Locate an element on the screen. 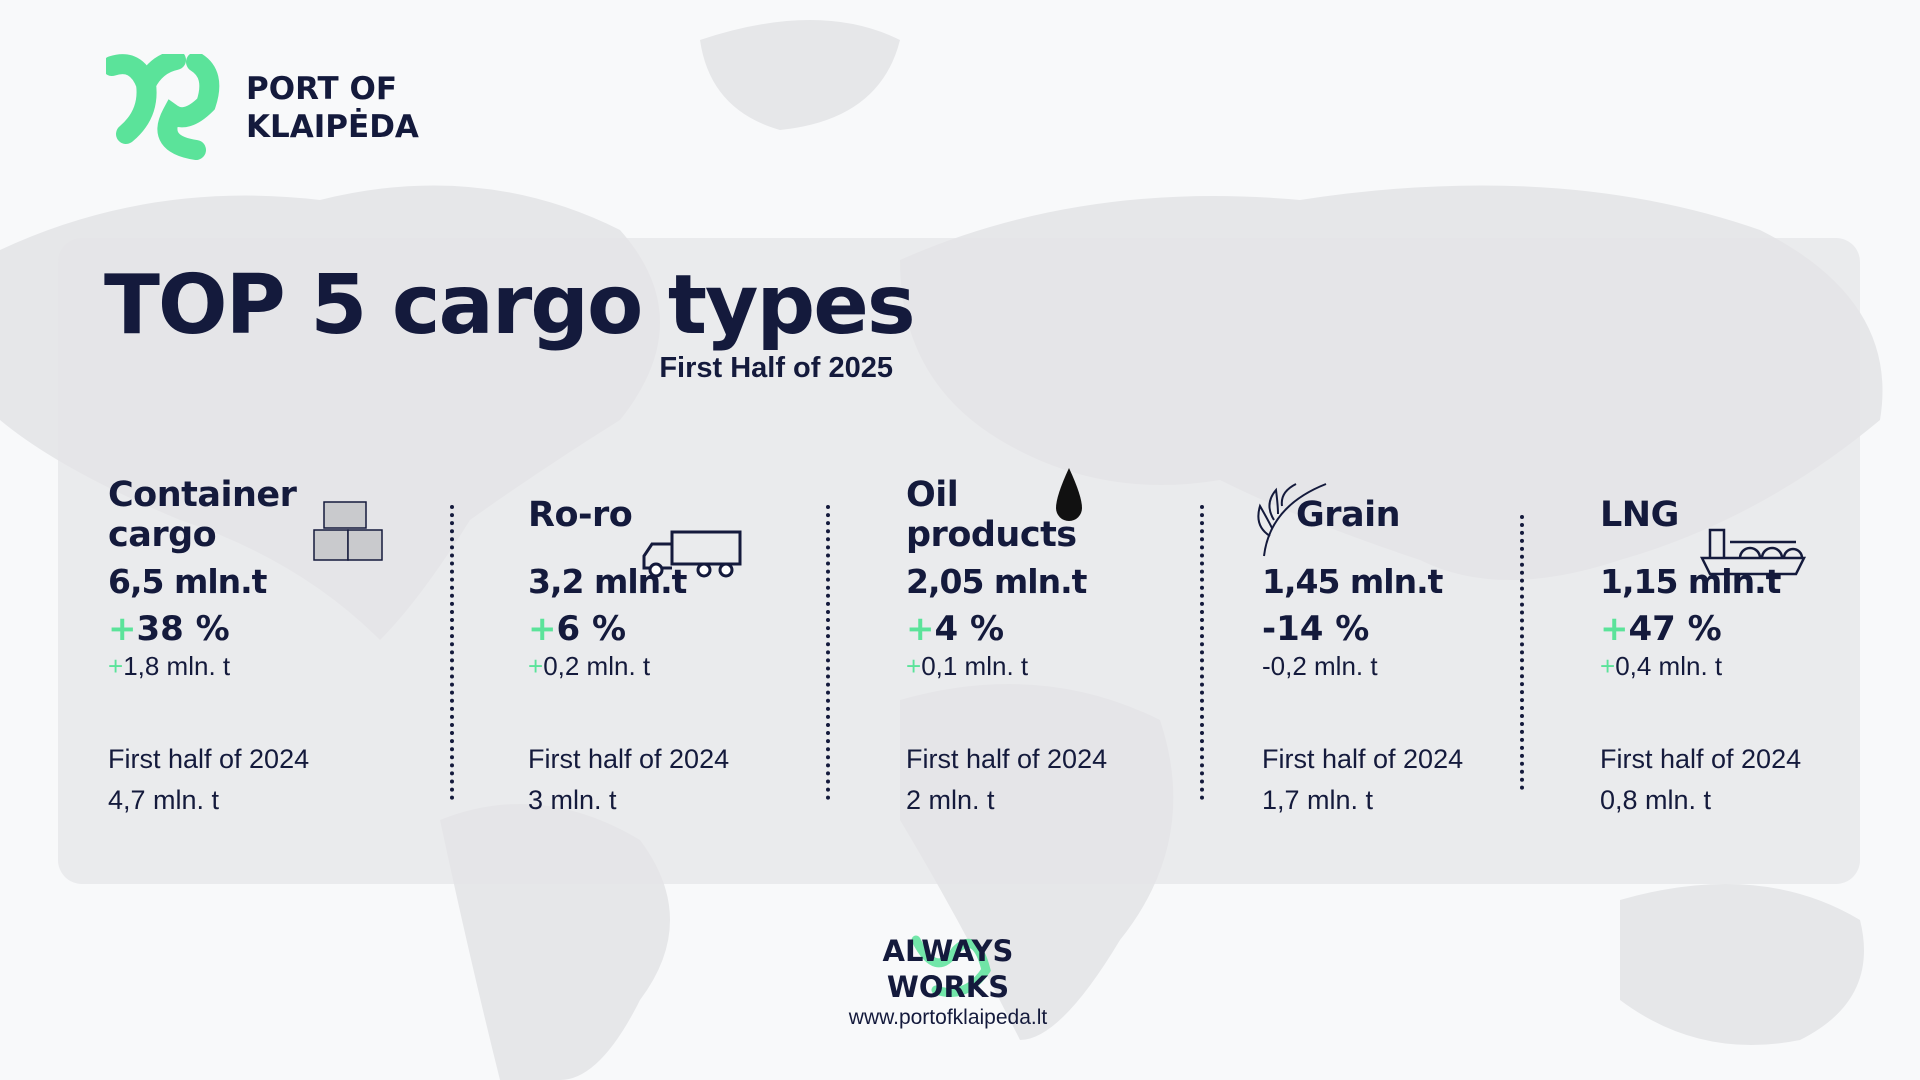 Image resolution: width=1920 pixels, height=1080 pixels. change-percent: +47 % is located at coordinates (1661, 629).